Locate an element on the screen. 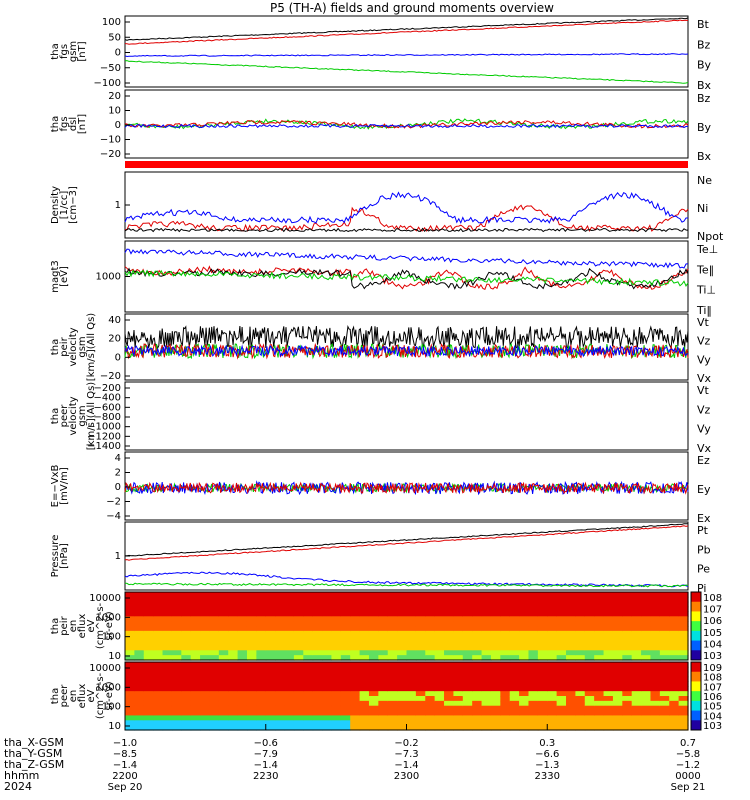 The height and width of the screenshot is (800, 750). y-tick-label: 2 is located at coordinates (118, 473).